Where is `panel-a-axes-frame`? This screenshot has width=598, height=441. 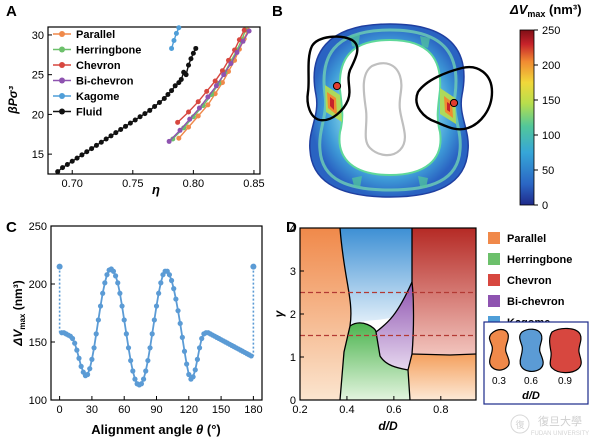
panel-a-axes-frame is located at coordinates (154, 100).